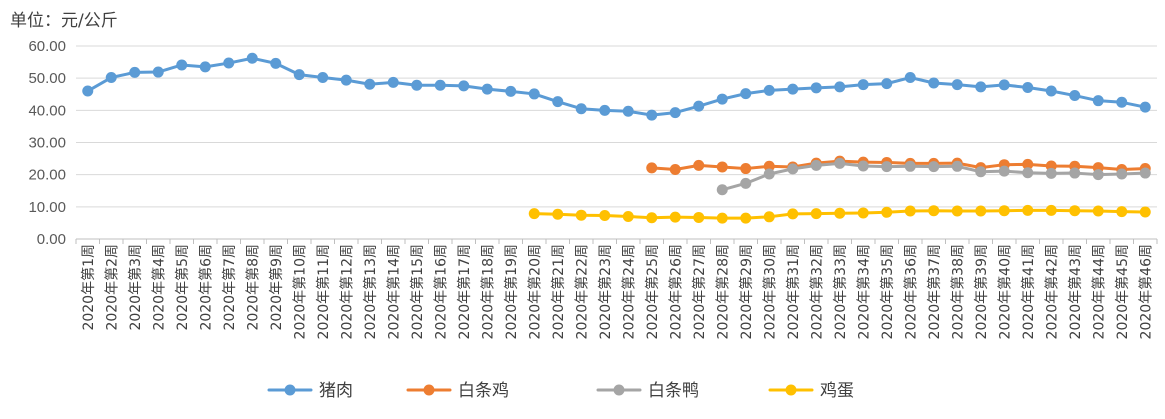  What do you see at coordinates (417, 291) in the screenshot?
I see `x-tick-label: 2020年第15周` at bounding box center [417, 291].